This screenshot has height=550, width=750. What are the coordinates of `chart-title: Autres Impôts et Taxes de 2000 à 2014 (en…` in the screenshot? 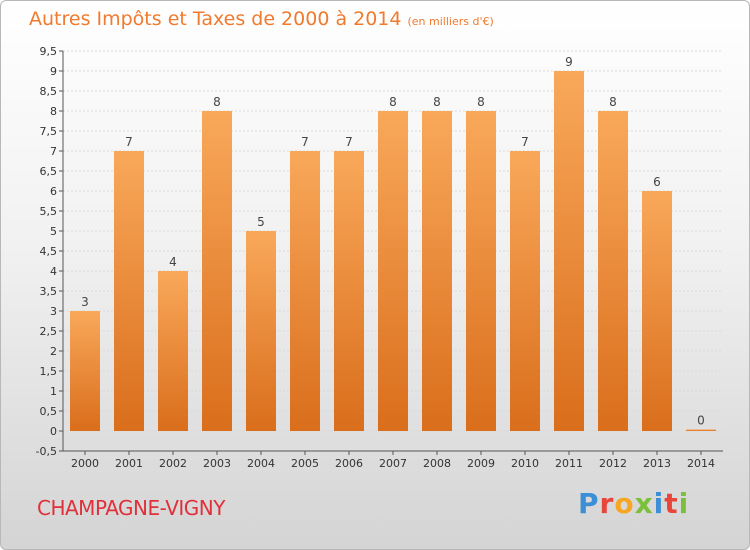 It's located at (261, 19).